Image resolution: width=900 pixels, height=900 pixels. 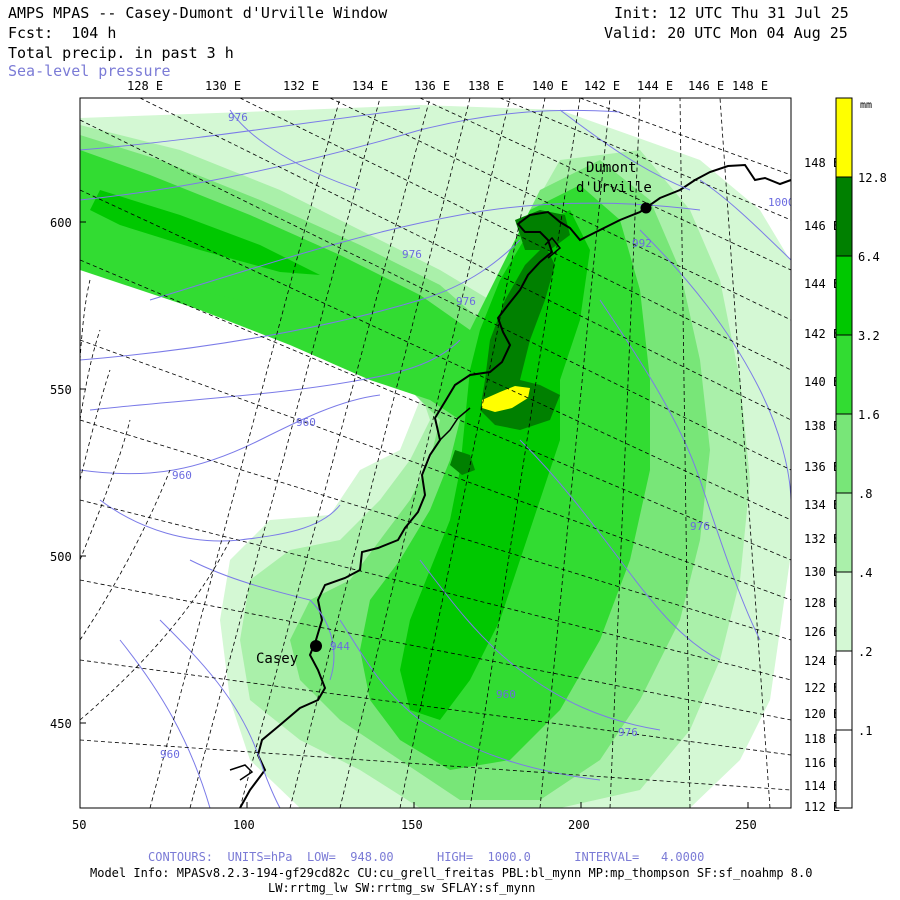 What do you see at coordinates (340, 646) in the screenshot?
I see `contour-label: 944` at bounding box center [340, 646].